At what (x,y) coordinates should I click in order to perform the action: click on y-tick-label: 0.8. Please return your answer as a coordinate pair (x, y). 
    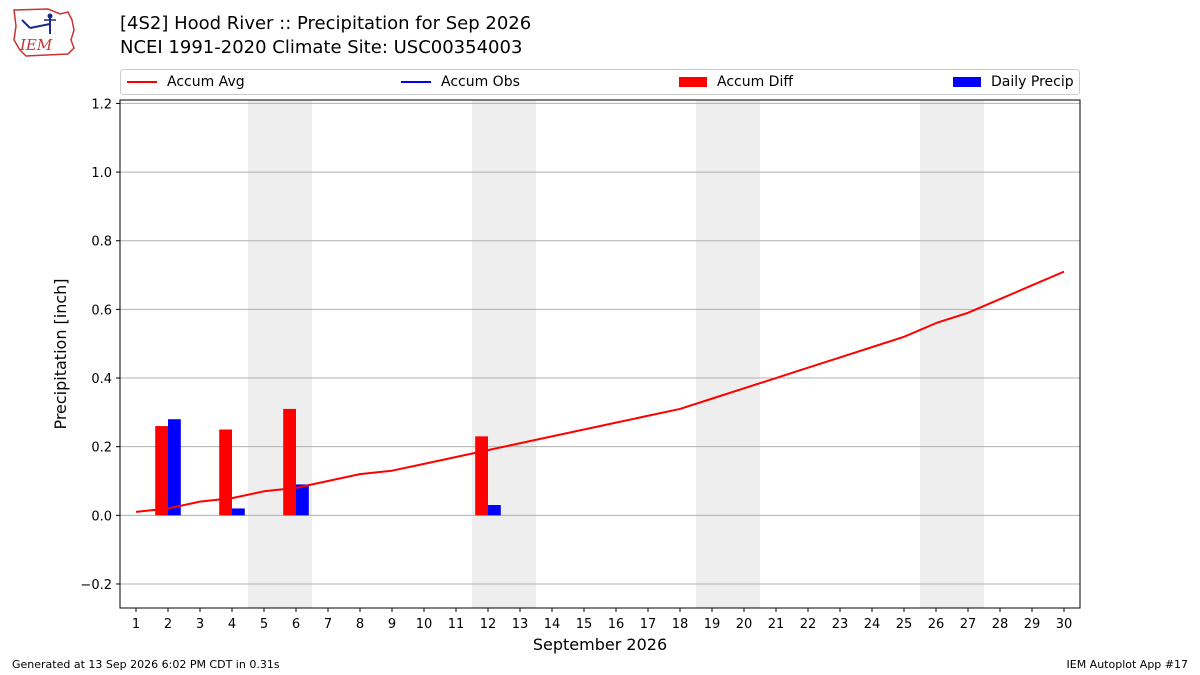
    Looking at the image, I should click on (101, 242).